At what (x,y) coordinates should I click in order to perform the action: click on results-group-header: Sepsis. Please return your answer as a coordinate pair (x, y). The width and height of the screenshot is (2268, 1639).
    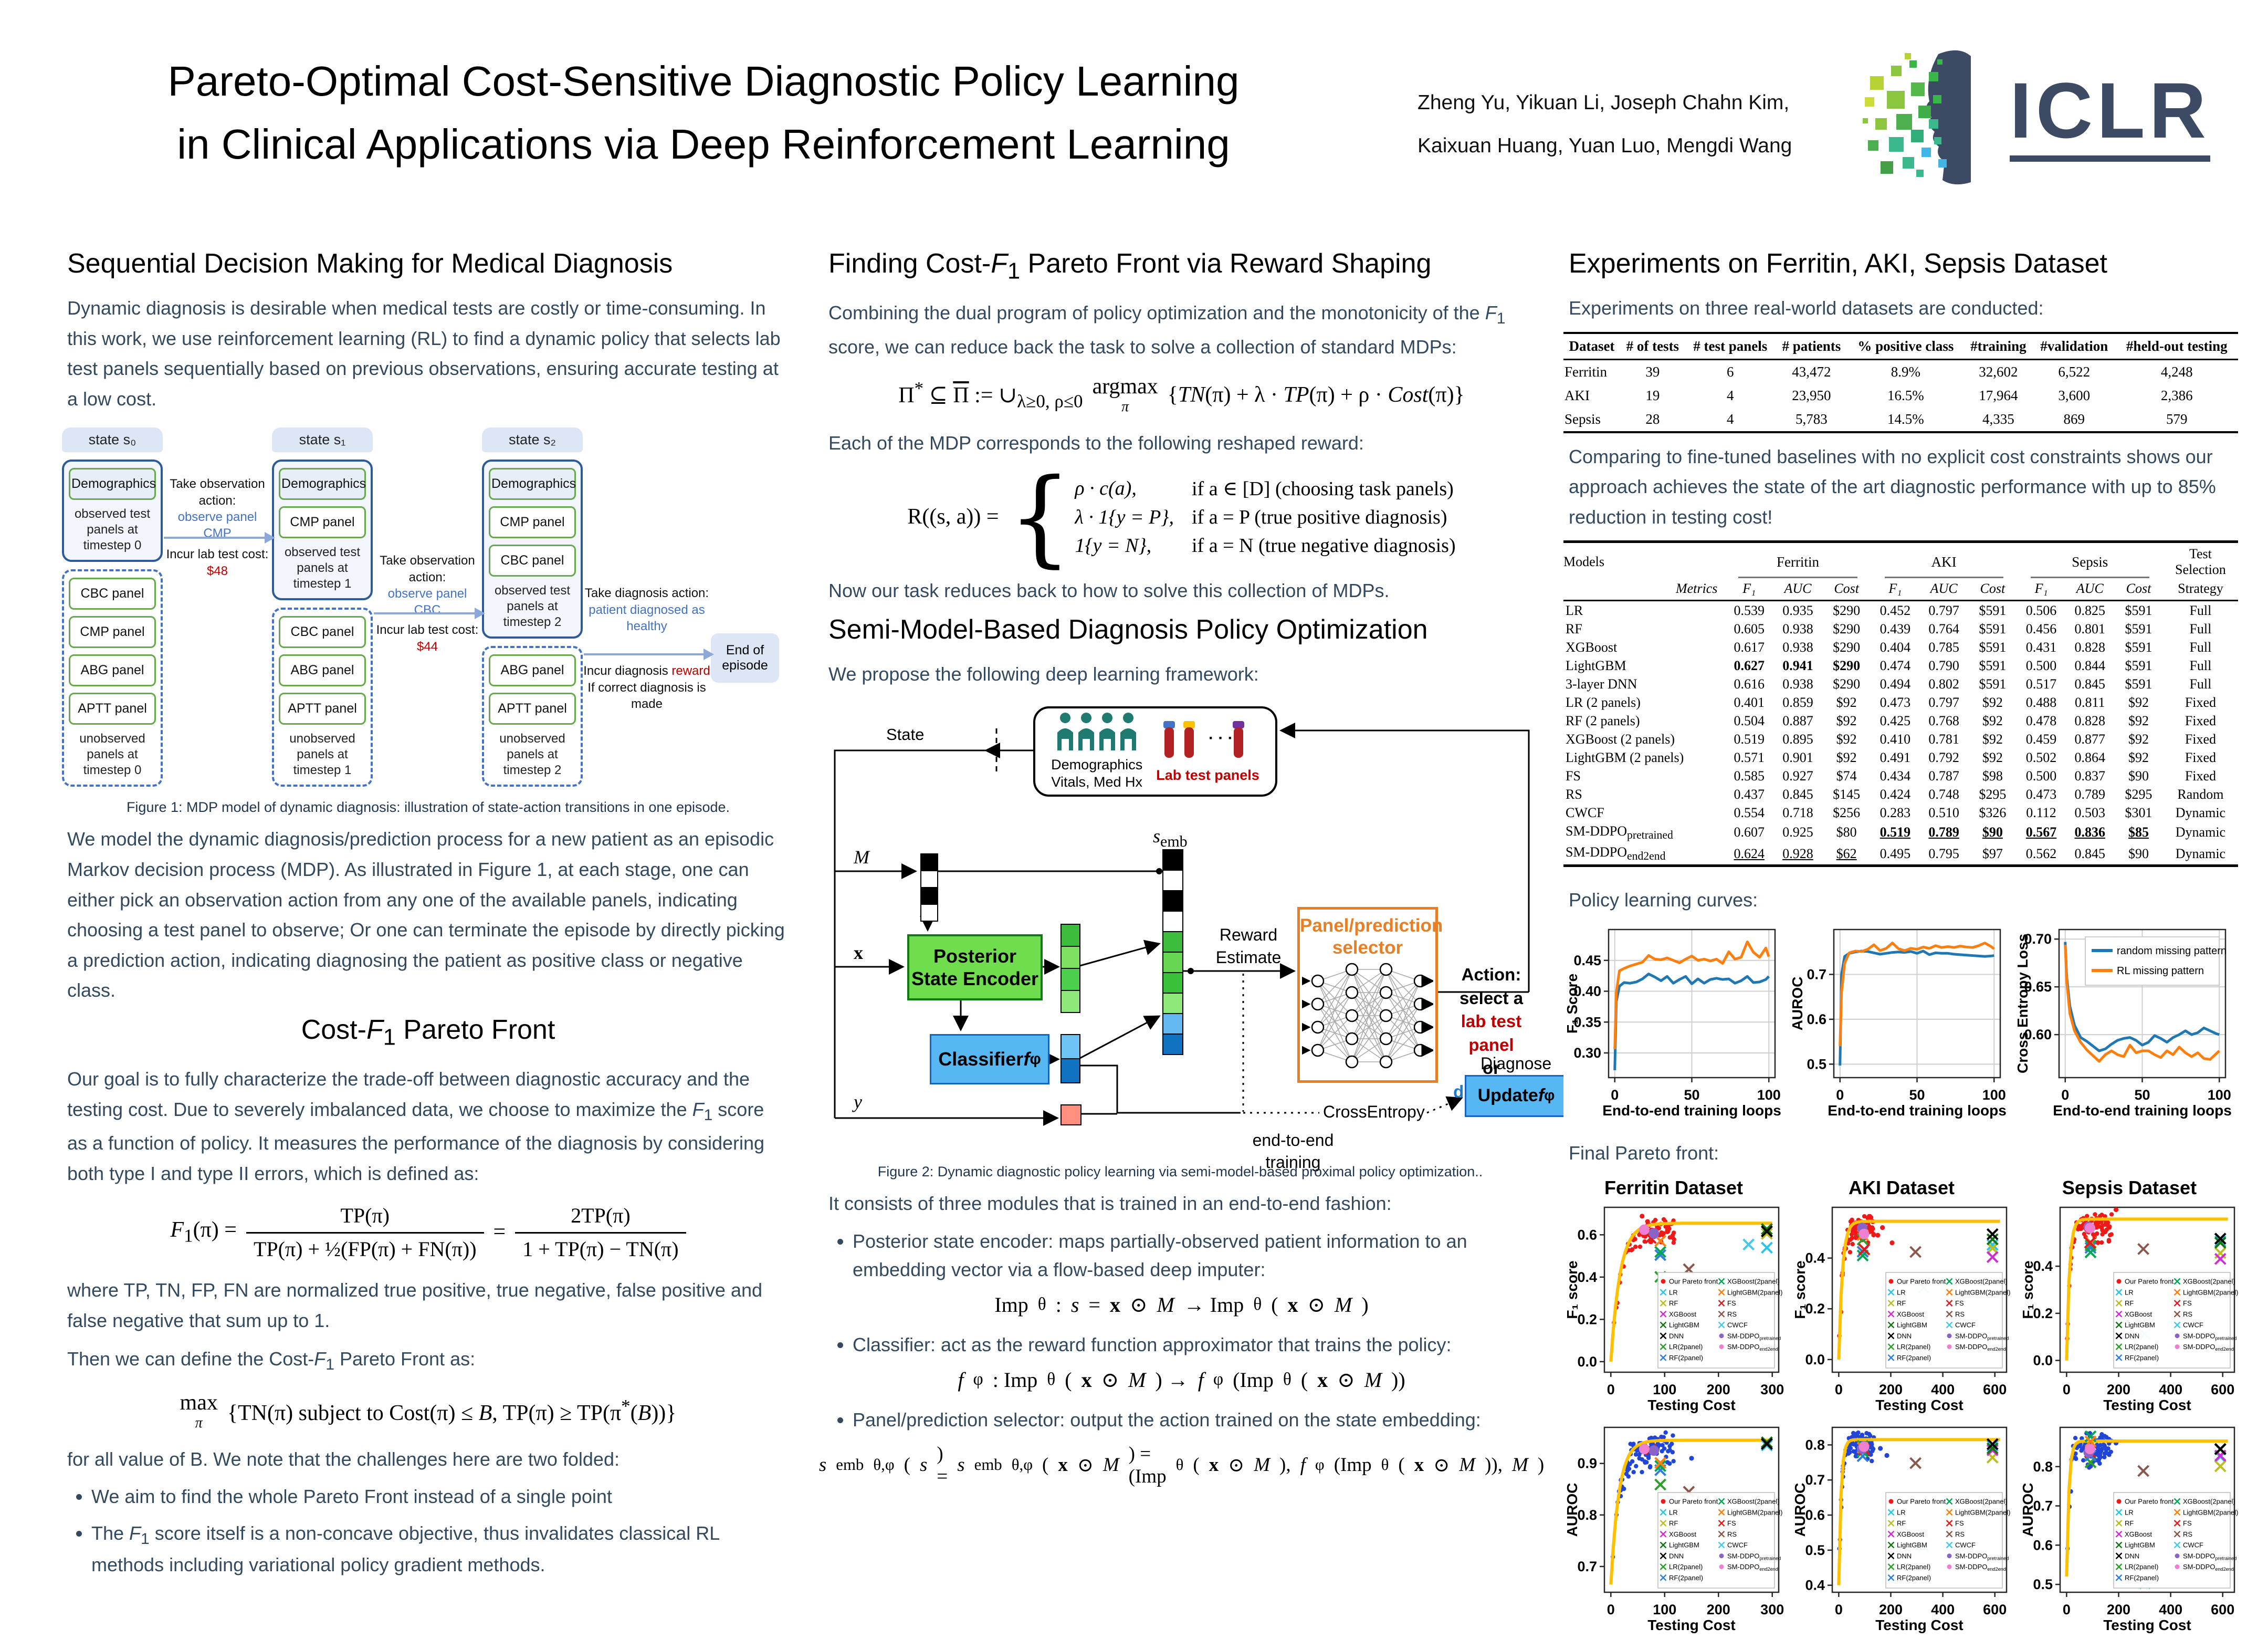
    Looking at the image, I should click on (2090, 561).